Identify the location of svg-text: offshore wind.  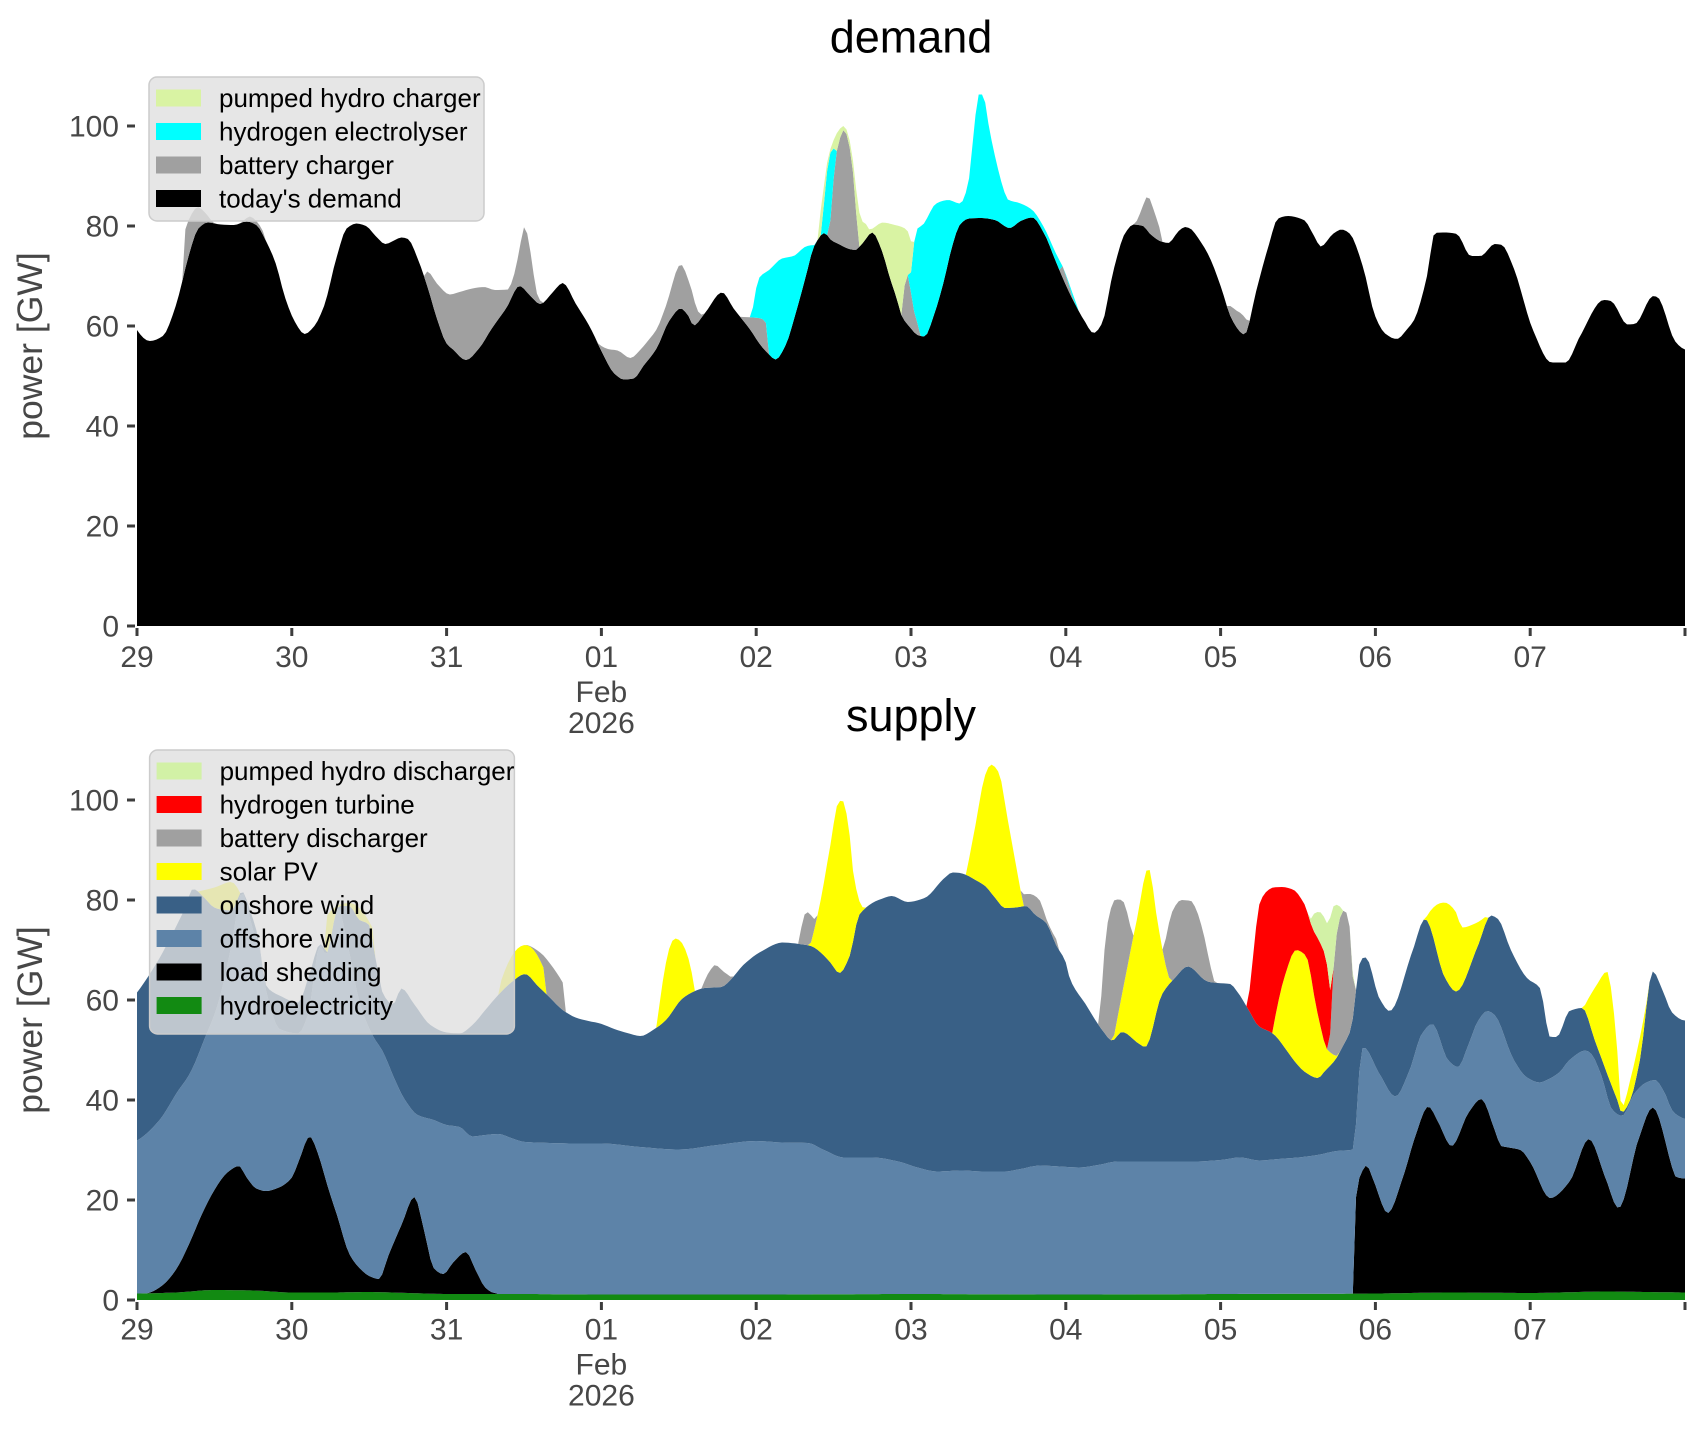
(297, 939).